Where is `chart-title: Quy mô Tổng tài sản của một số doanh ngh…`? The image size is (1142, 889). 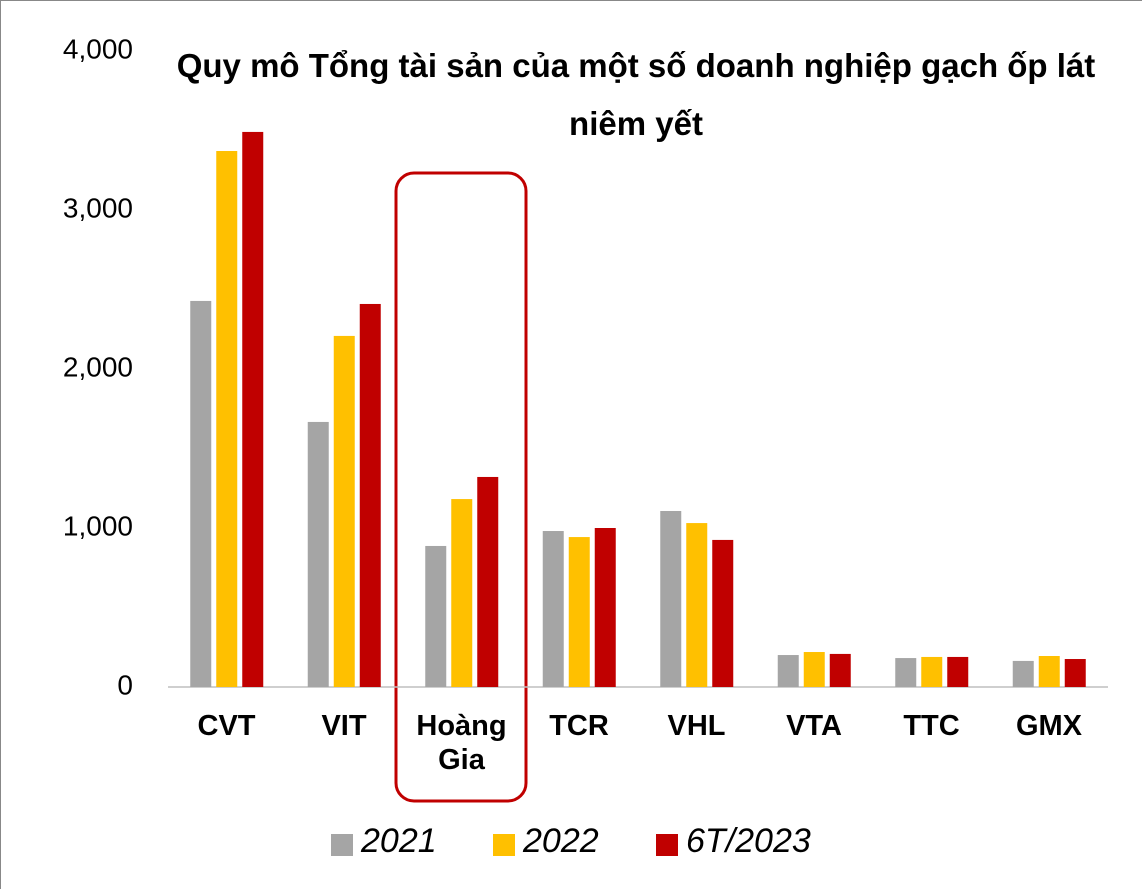
chart-title: Quy mô Tổng tài sản của một số doanh ngh… is located at coordinates (636, 94).